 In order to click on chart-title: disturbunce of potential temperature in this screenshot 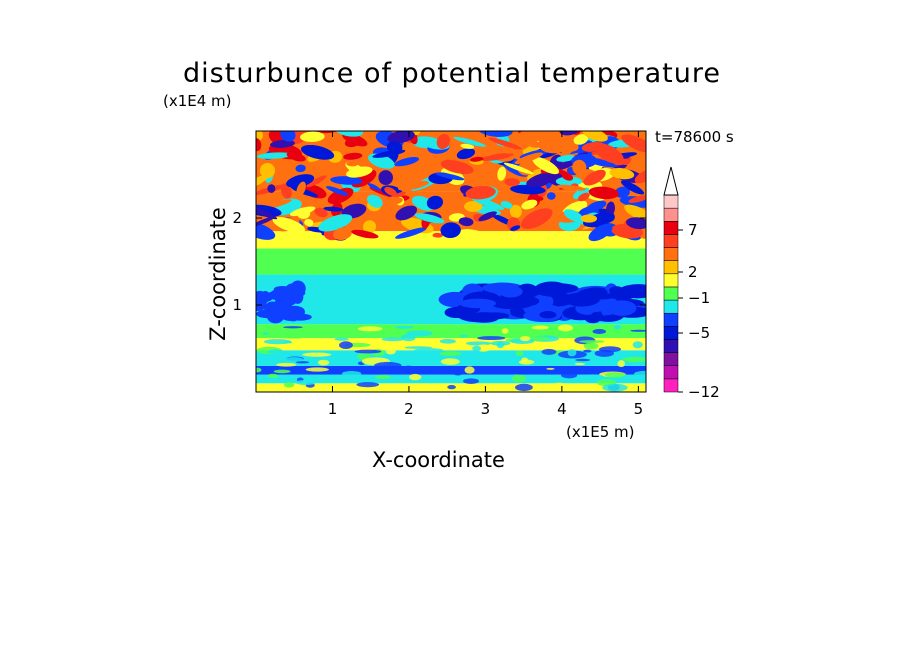, I will do `click(452, 73)`.